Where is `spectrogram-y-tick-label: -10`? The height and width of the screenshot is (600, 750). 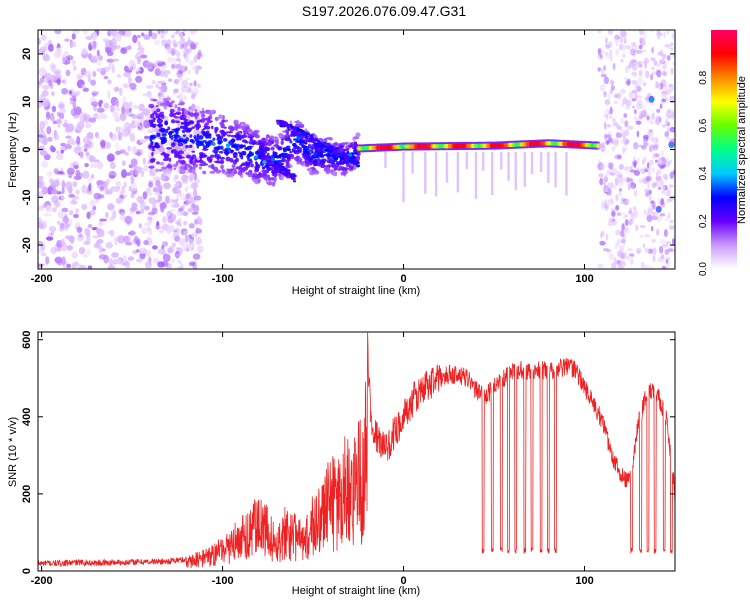 spectrogram-y-tick-label: -10 is located at coordinates (27, 197).